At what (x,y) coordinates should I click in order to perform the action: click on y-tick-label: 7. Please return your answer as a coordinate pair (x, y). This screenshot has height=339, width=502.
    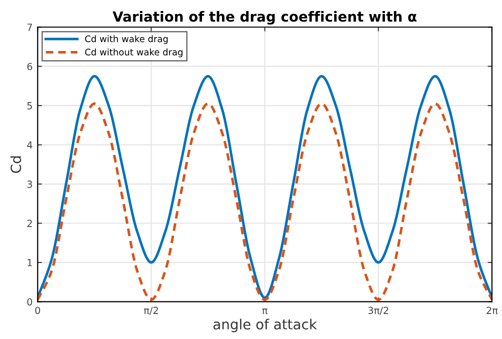
    Looking at the image, I should click on (29, 27).